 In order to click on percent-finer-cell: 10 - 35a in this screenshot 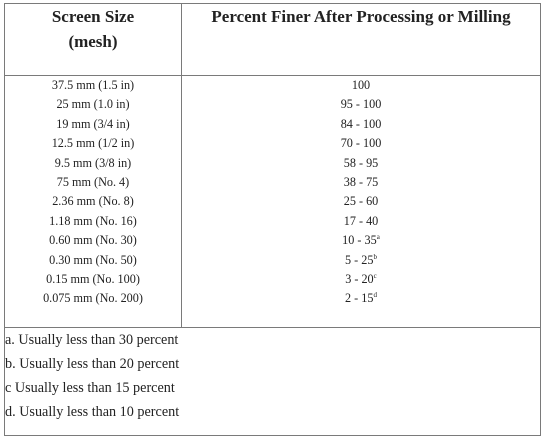, I will do `click(361, 240)`.